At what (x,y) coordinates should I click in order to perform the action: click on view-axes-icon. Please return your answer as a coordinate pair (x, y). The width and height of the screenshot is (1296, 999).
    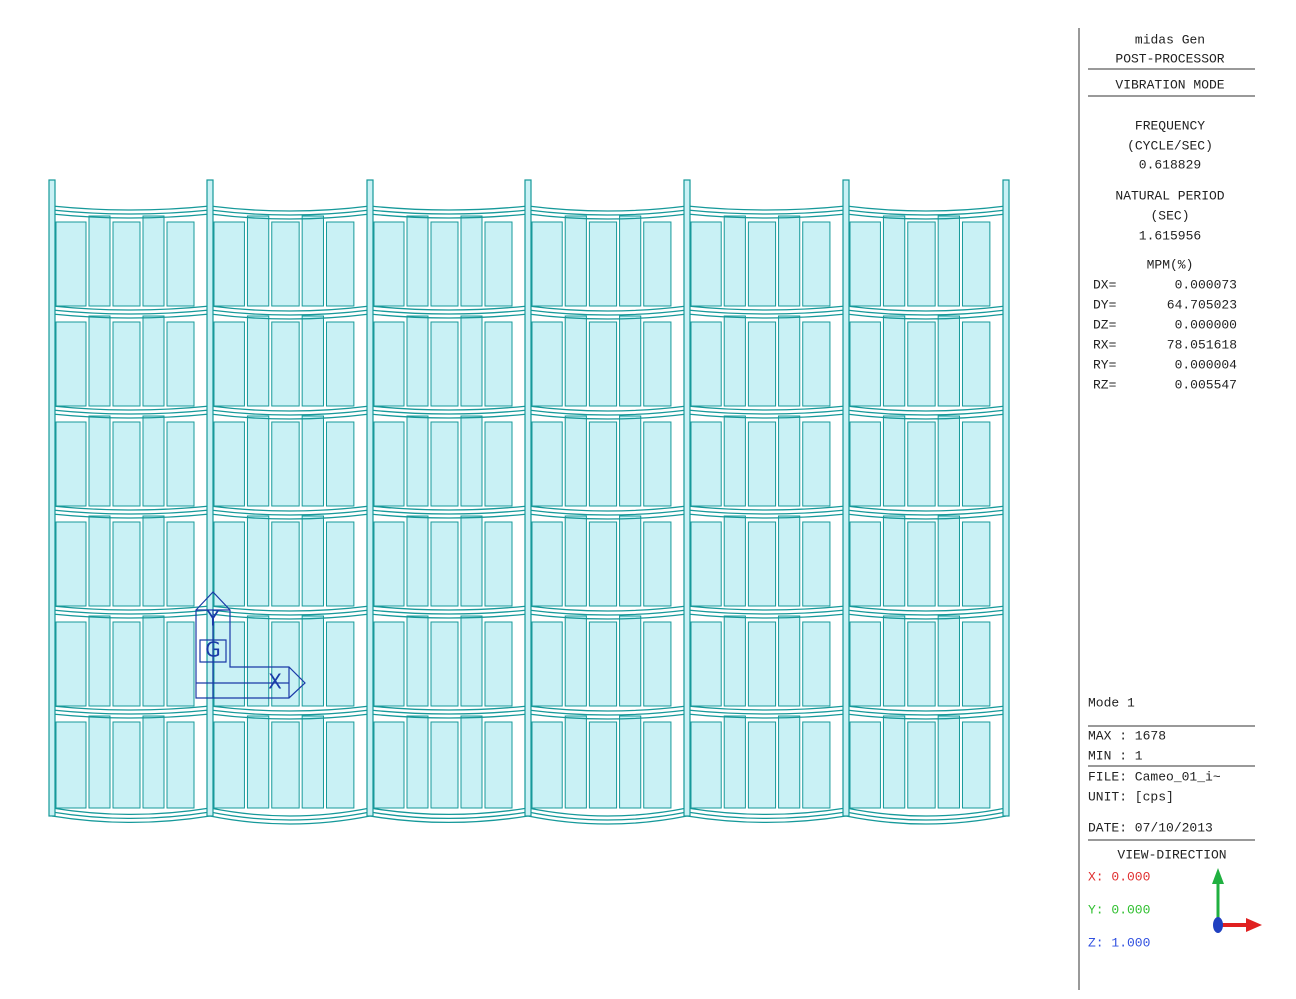
    Looking at the image, I should click on (1237, 900).